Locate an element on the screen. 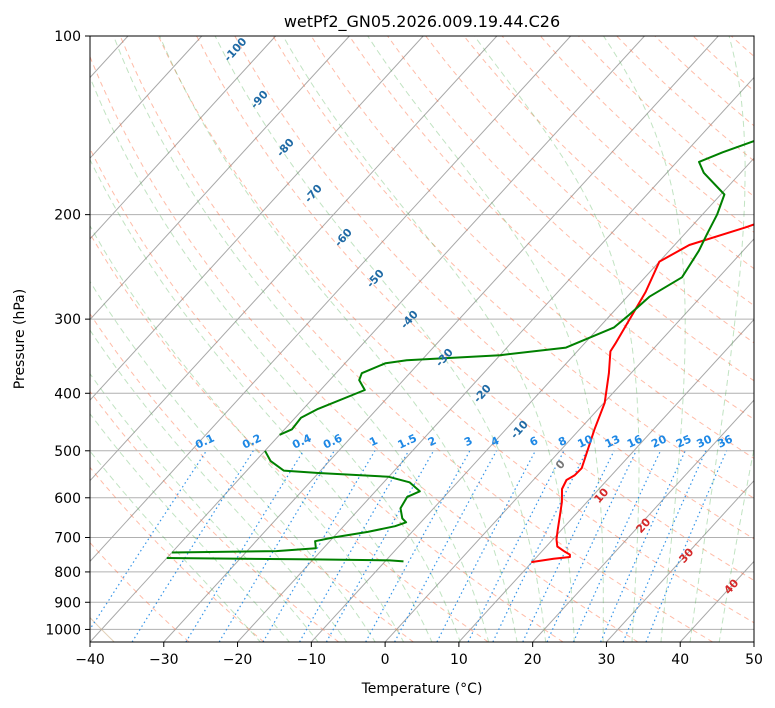 The height and width of the screenshot is (708, 775). mixing-ratio-label: 30 is located at coordinates (705, 441).